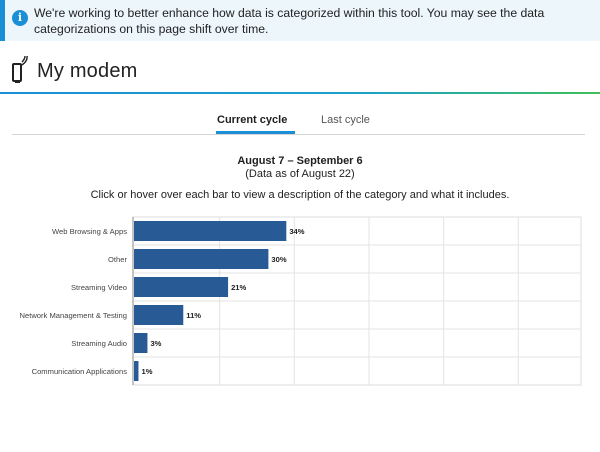 The image size is (600, 452). What do you see at coordinates (141, 343) in the screenshot?
I see `bar-streaming-audio` at bounding box center [141, 343].